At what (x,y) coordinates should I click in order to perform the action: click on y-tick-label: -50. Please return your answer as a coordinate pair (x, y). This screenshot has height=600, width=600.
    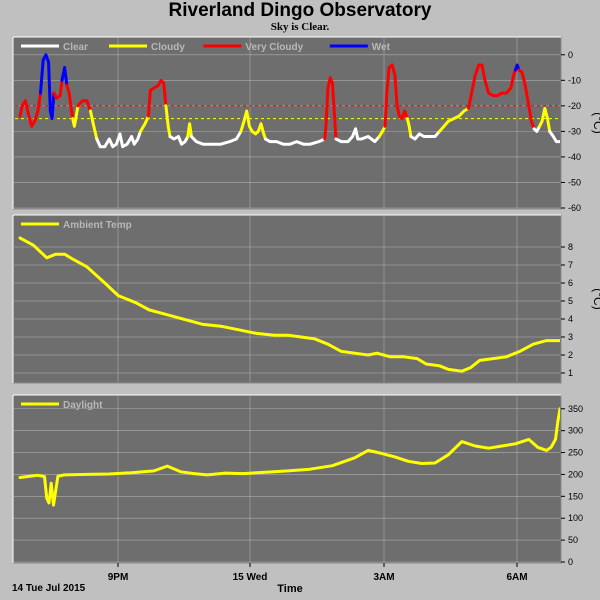
    Looking at the image, I should click on (574, 182).